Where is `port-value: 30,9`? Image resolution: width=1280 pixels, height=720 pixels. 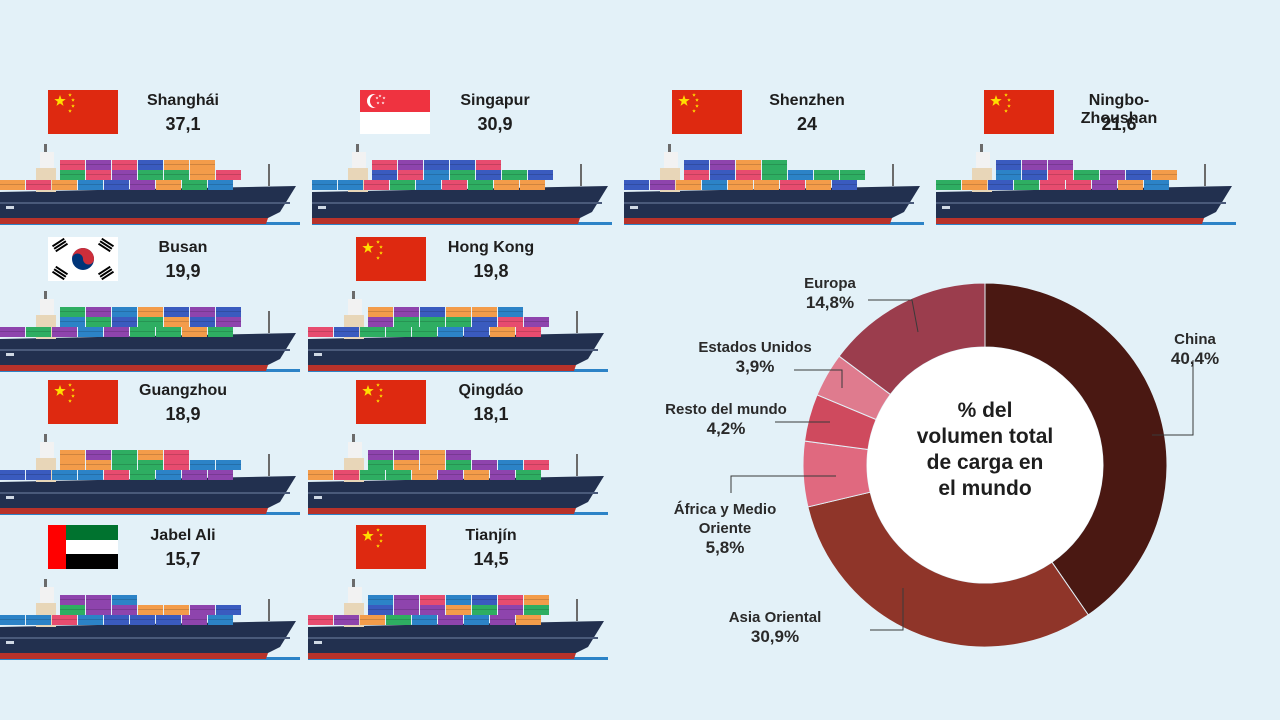 port-value: 30,9 is located at coordinates (495, 124).